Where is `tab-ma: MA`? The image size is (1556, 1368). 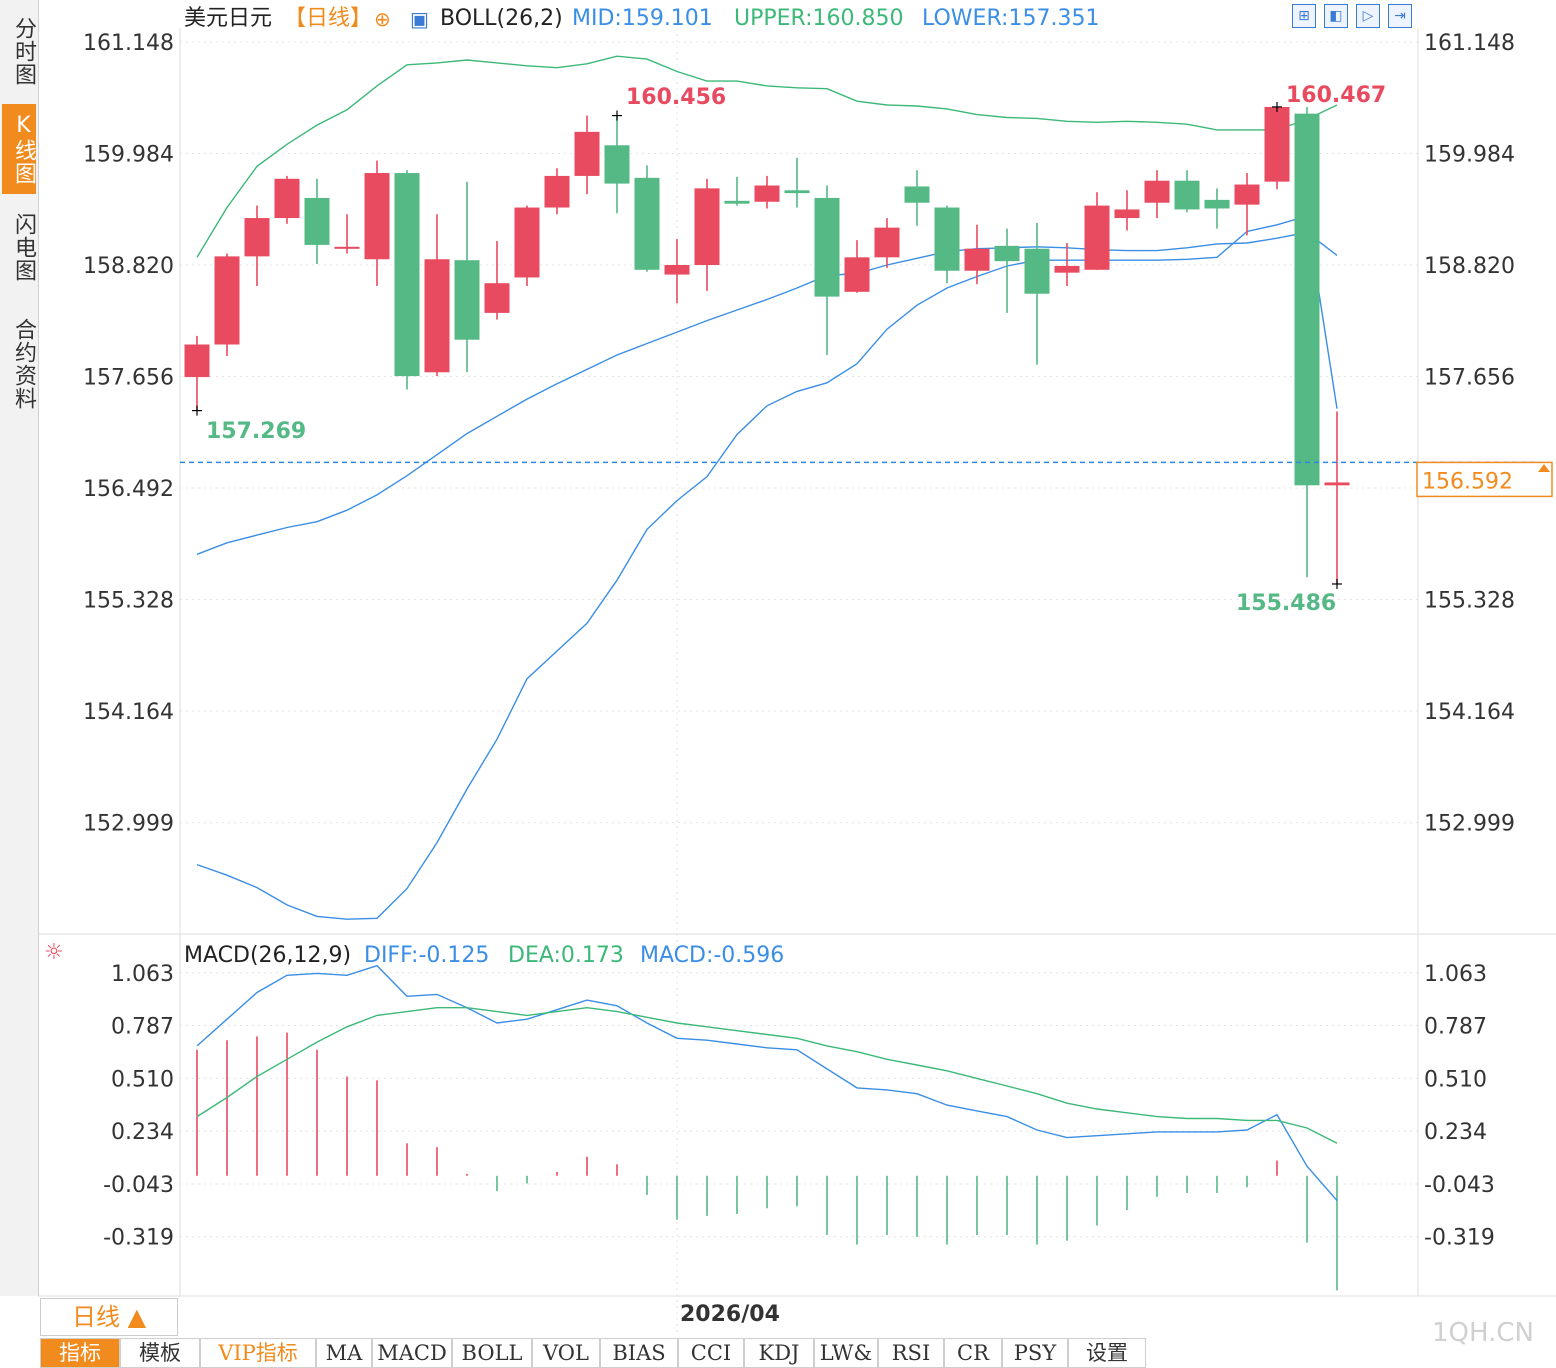
tab-ma: MA is located at coordinates (344, 1353).